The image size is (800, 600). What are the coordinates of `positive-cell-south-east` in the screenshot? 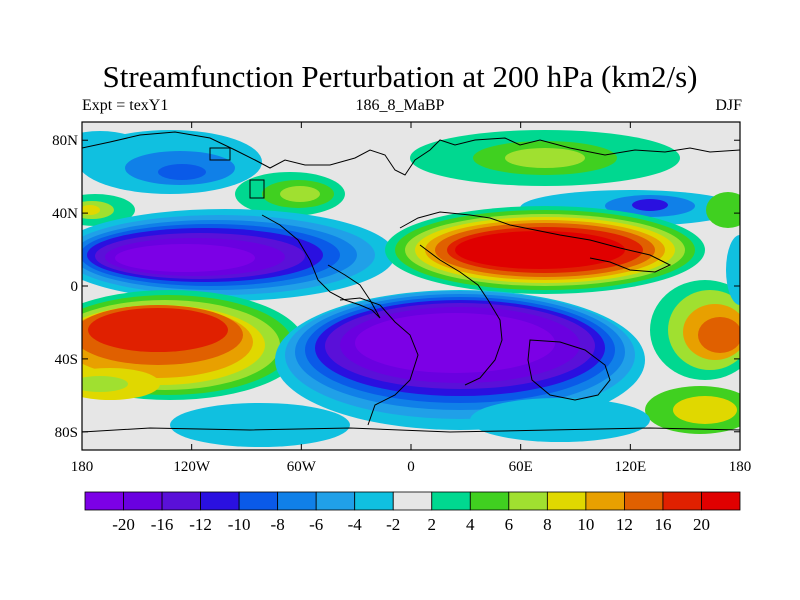 It's located at (695, 330).